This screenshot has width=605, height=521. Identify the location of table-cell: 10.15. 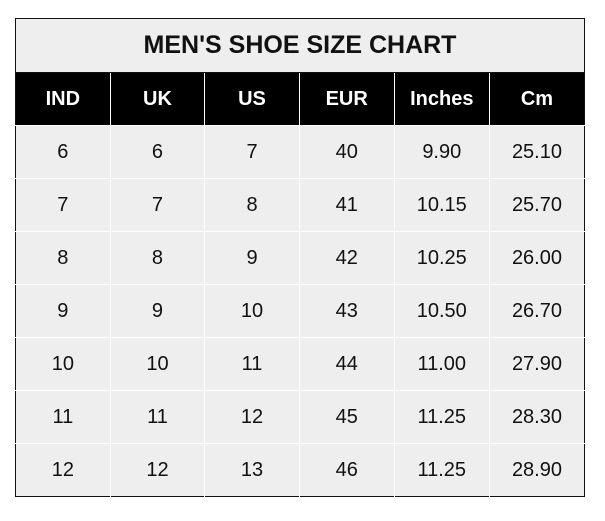
(441, 205).